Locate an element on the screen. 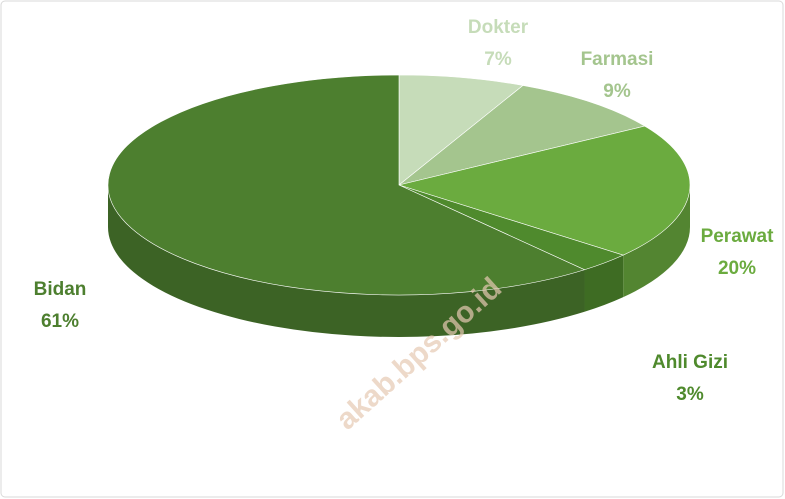  slice-label: Perawat is located at coordinates (738, 236).